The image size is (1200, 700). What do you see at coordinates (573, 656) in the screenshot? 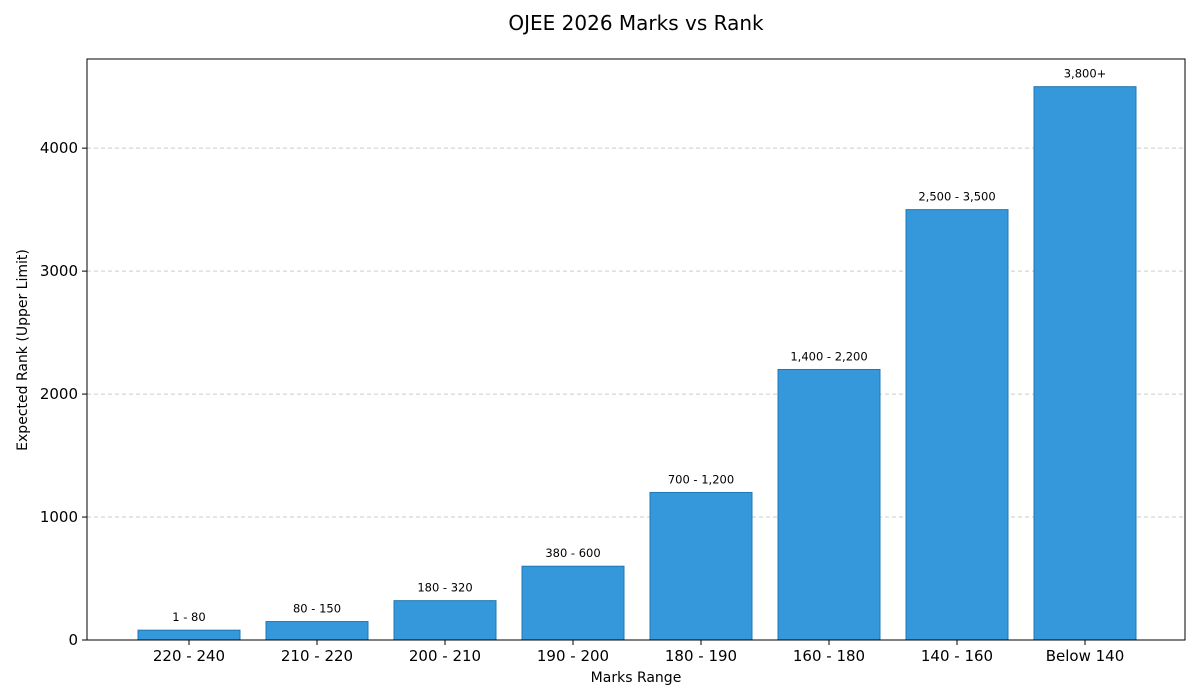
I see `x-tick-label: 190 - 200` at bounding box center [573, 656].